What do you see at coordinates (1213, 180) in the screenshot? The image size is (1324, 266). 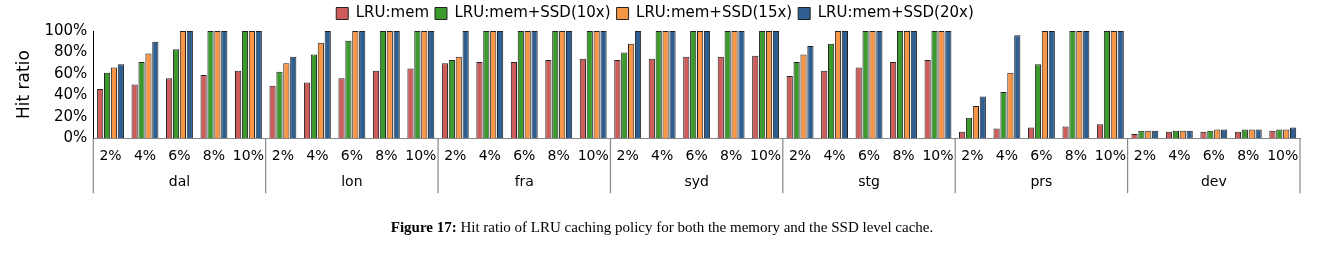 I see `text: dev` at bounding box center [1213, 180].